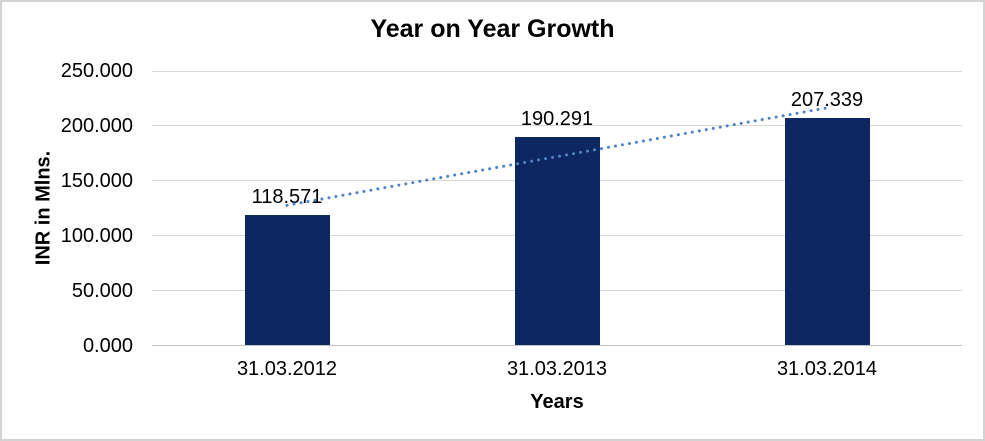 The height and width of the screenshot is (441, 985). What do you see at coordinates (557, 71) in the screenshot?
I see `gridline` at bounding box center [557, 71].